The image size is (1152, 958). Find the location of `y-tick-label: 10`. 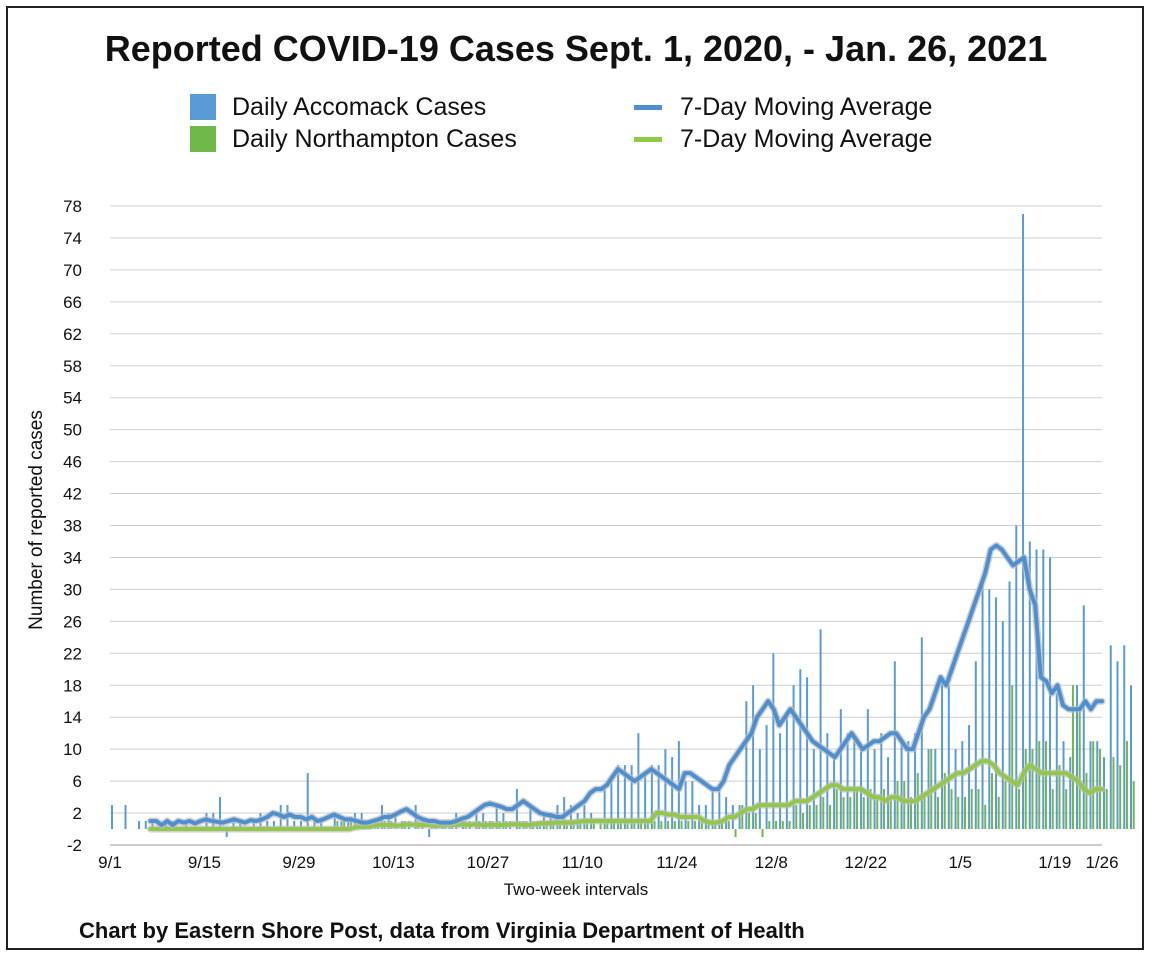

y-tick-label: 10 is located at coordinates (72, 749).